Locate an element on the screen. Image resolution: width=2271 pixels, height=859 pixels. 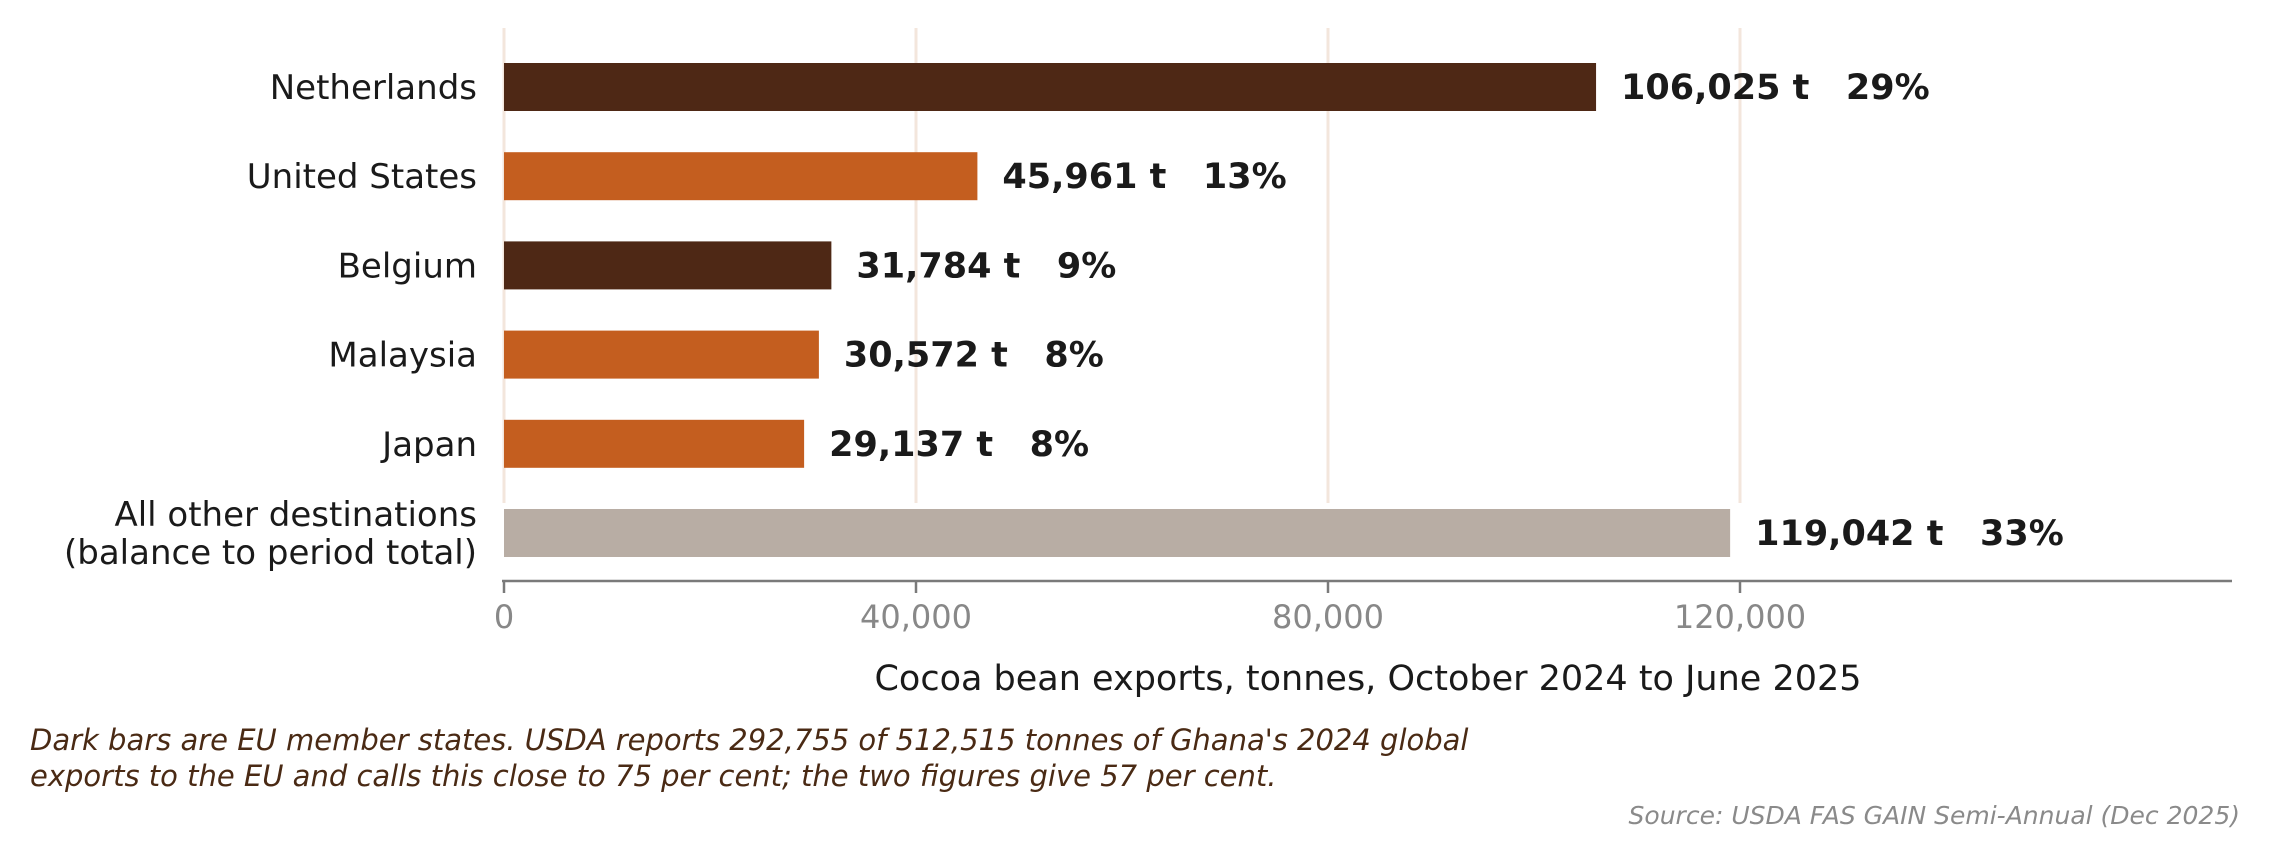
x-tick-label-2: 80,000 is located at coordinates (1328, 617).